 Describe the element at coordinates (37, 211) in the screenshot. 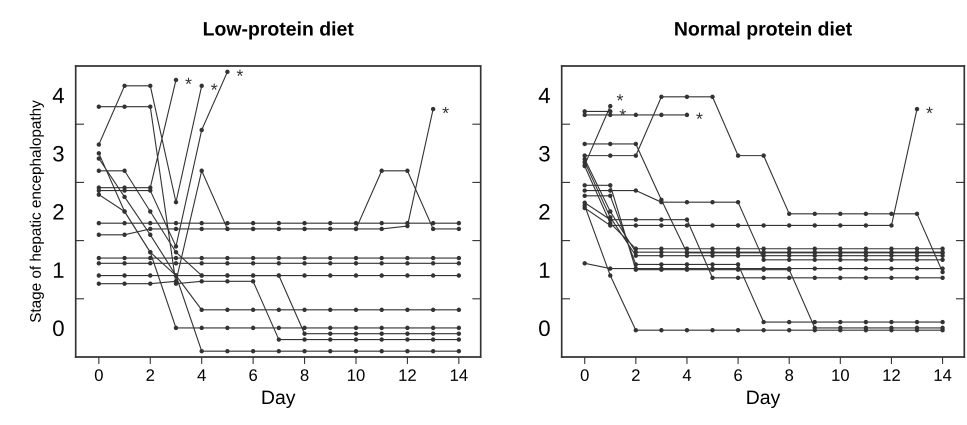

I see `y-axis-title: Stage of hepatic encephalopathy` at that location.